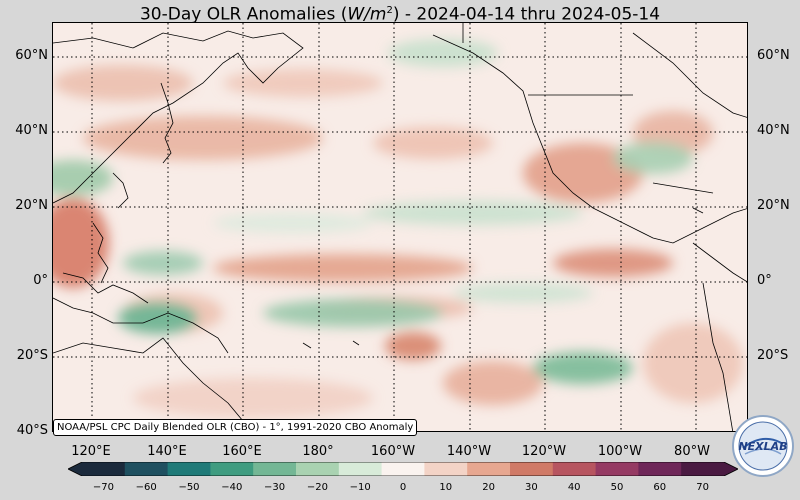  I want to click on lat-label-left-40n: 40°N, so click(31, 130).